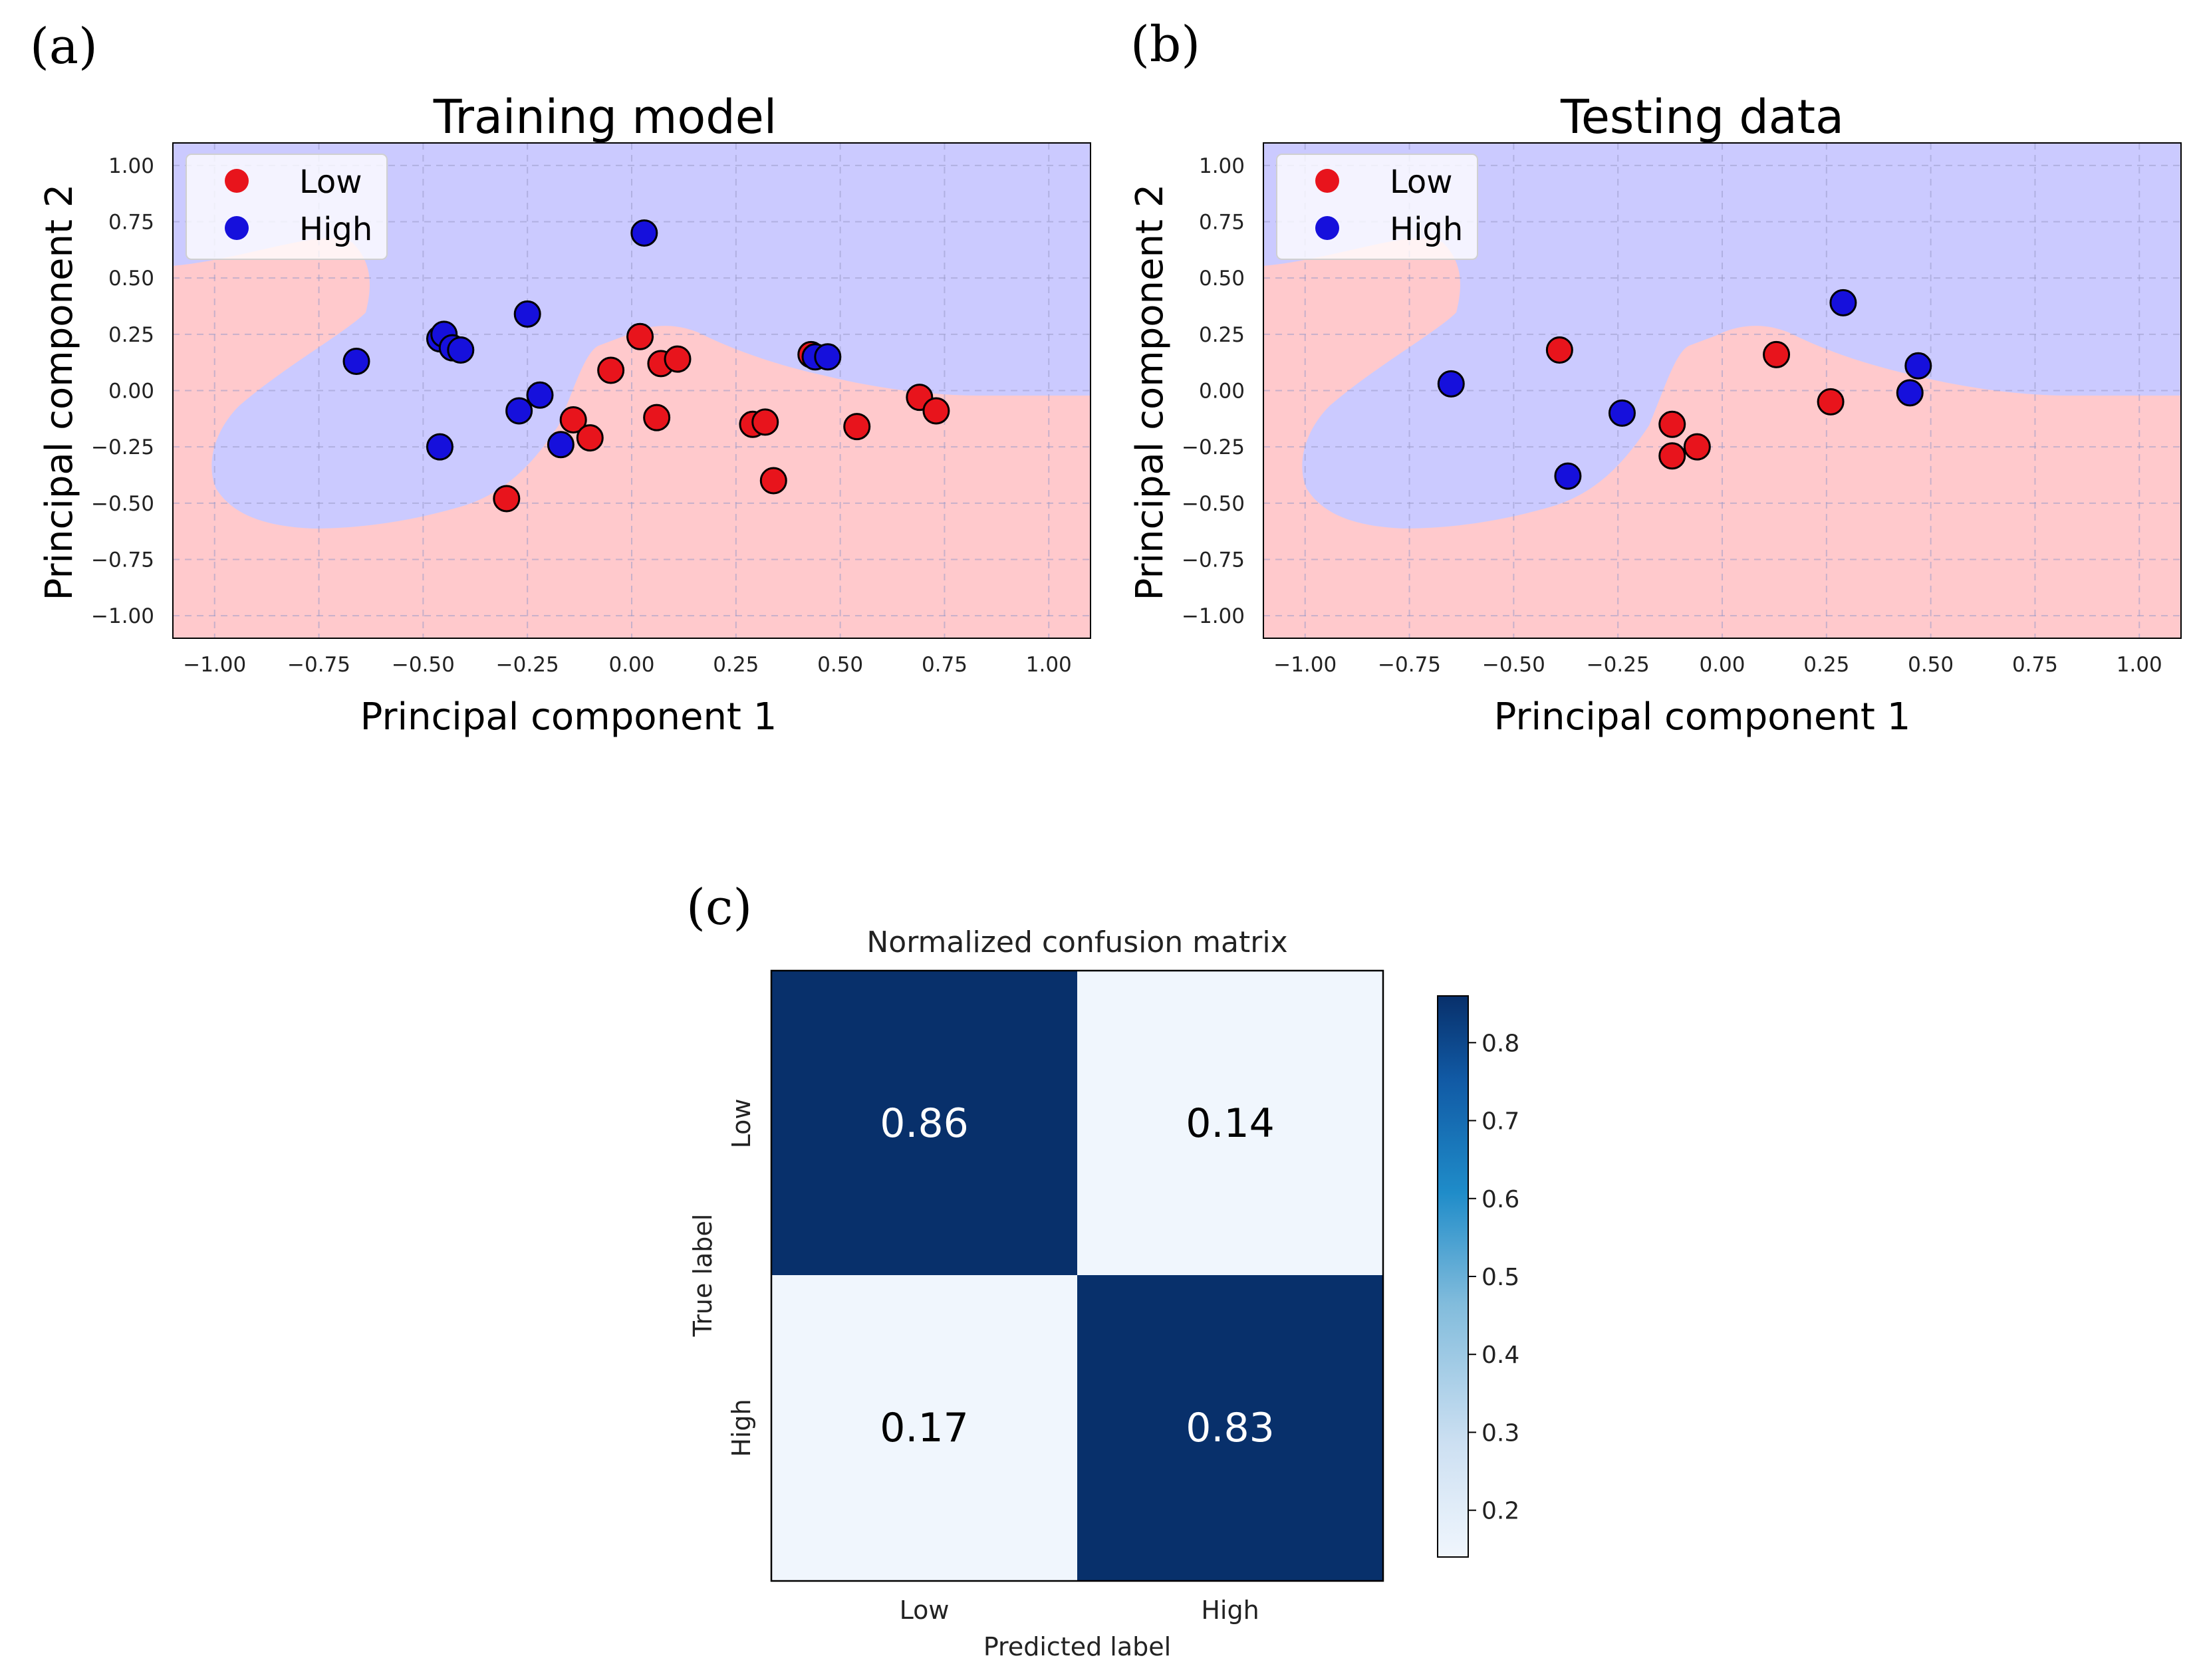 This screenshot has width=2191, height=1680. Describe the element at coordinates (1049, 665) in the screenshot. I see `x-tick-label-a: 1.00` at that location.